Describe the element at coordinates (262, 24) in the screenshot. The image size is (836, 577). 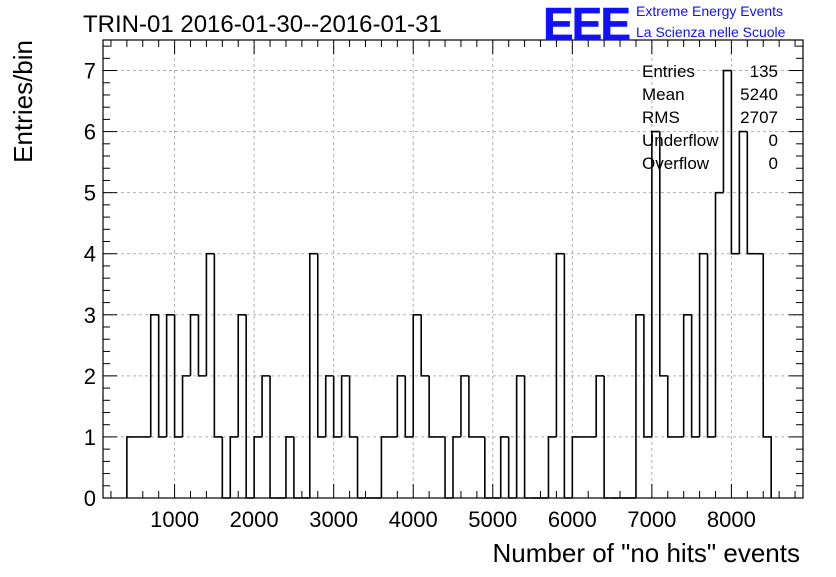
I see `chart-title: TRIN-01 2016-01-30--2016-01-31` at that location.